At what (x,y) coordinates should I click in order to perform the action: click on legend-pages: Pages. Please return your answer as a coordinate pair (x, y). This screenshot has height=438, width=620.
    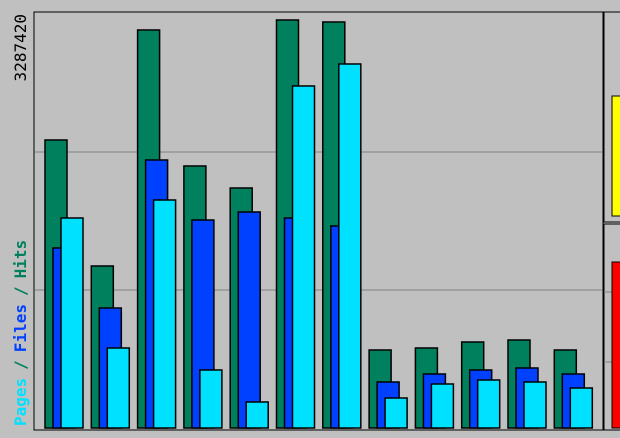
    Looking at the image, I should click on (20, 402).